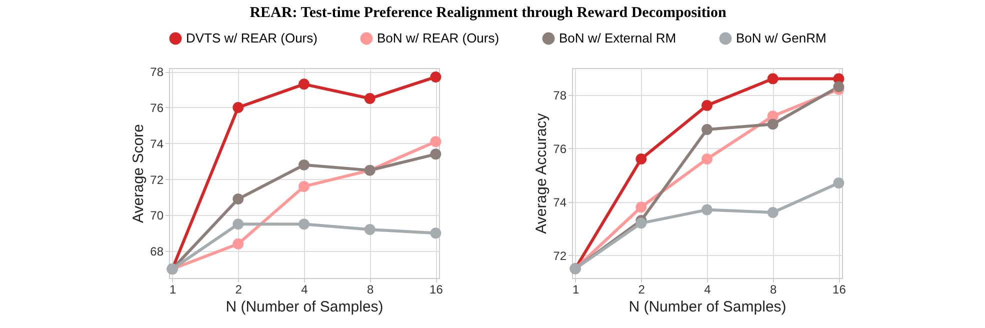 The width and height of the screenshot is (985, 328). I want to click on legend-label: DVTS w/ REAR (Ours), so click(252, 38).